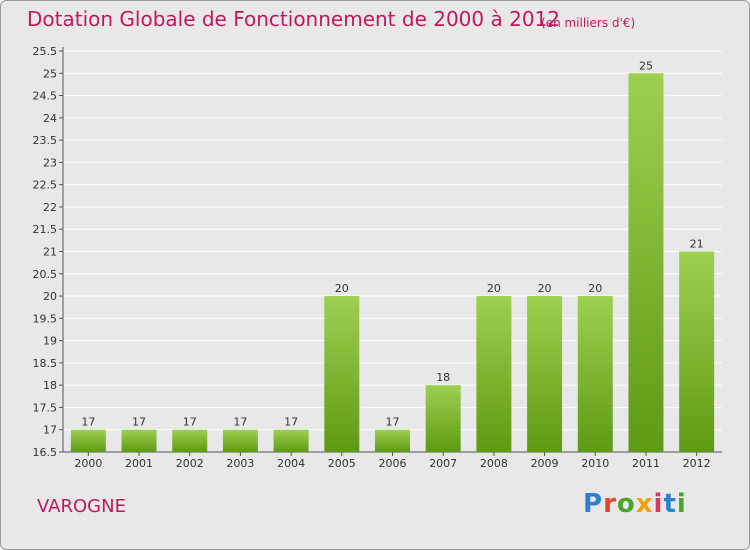  I want to click on bar-2002, so click(190, 440).